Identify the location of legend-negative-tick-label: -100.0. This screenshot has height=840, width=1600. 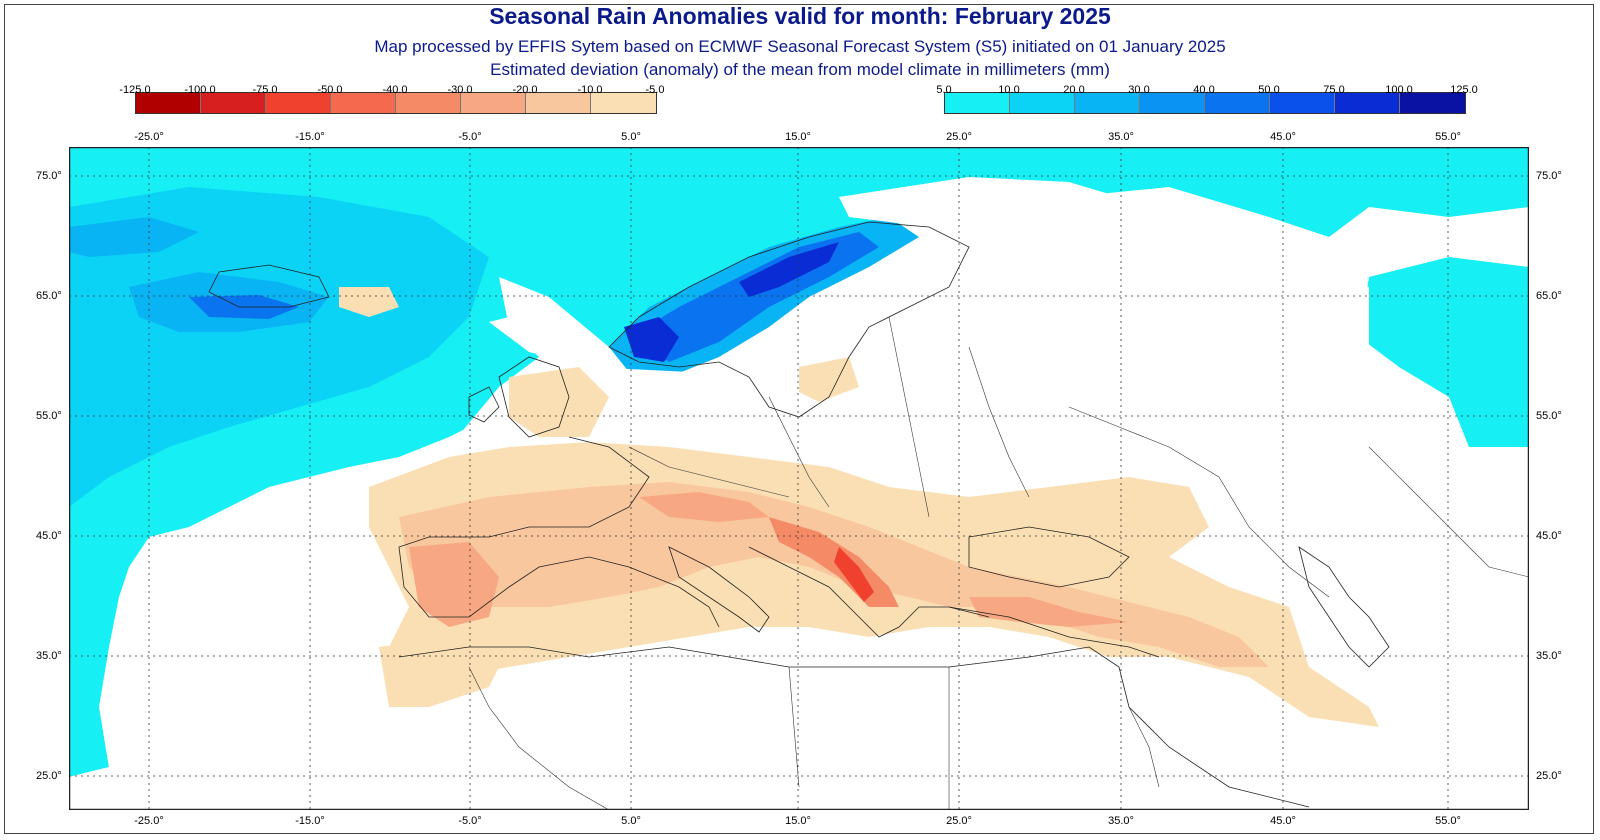
(200, 90).